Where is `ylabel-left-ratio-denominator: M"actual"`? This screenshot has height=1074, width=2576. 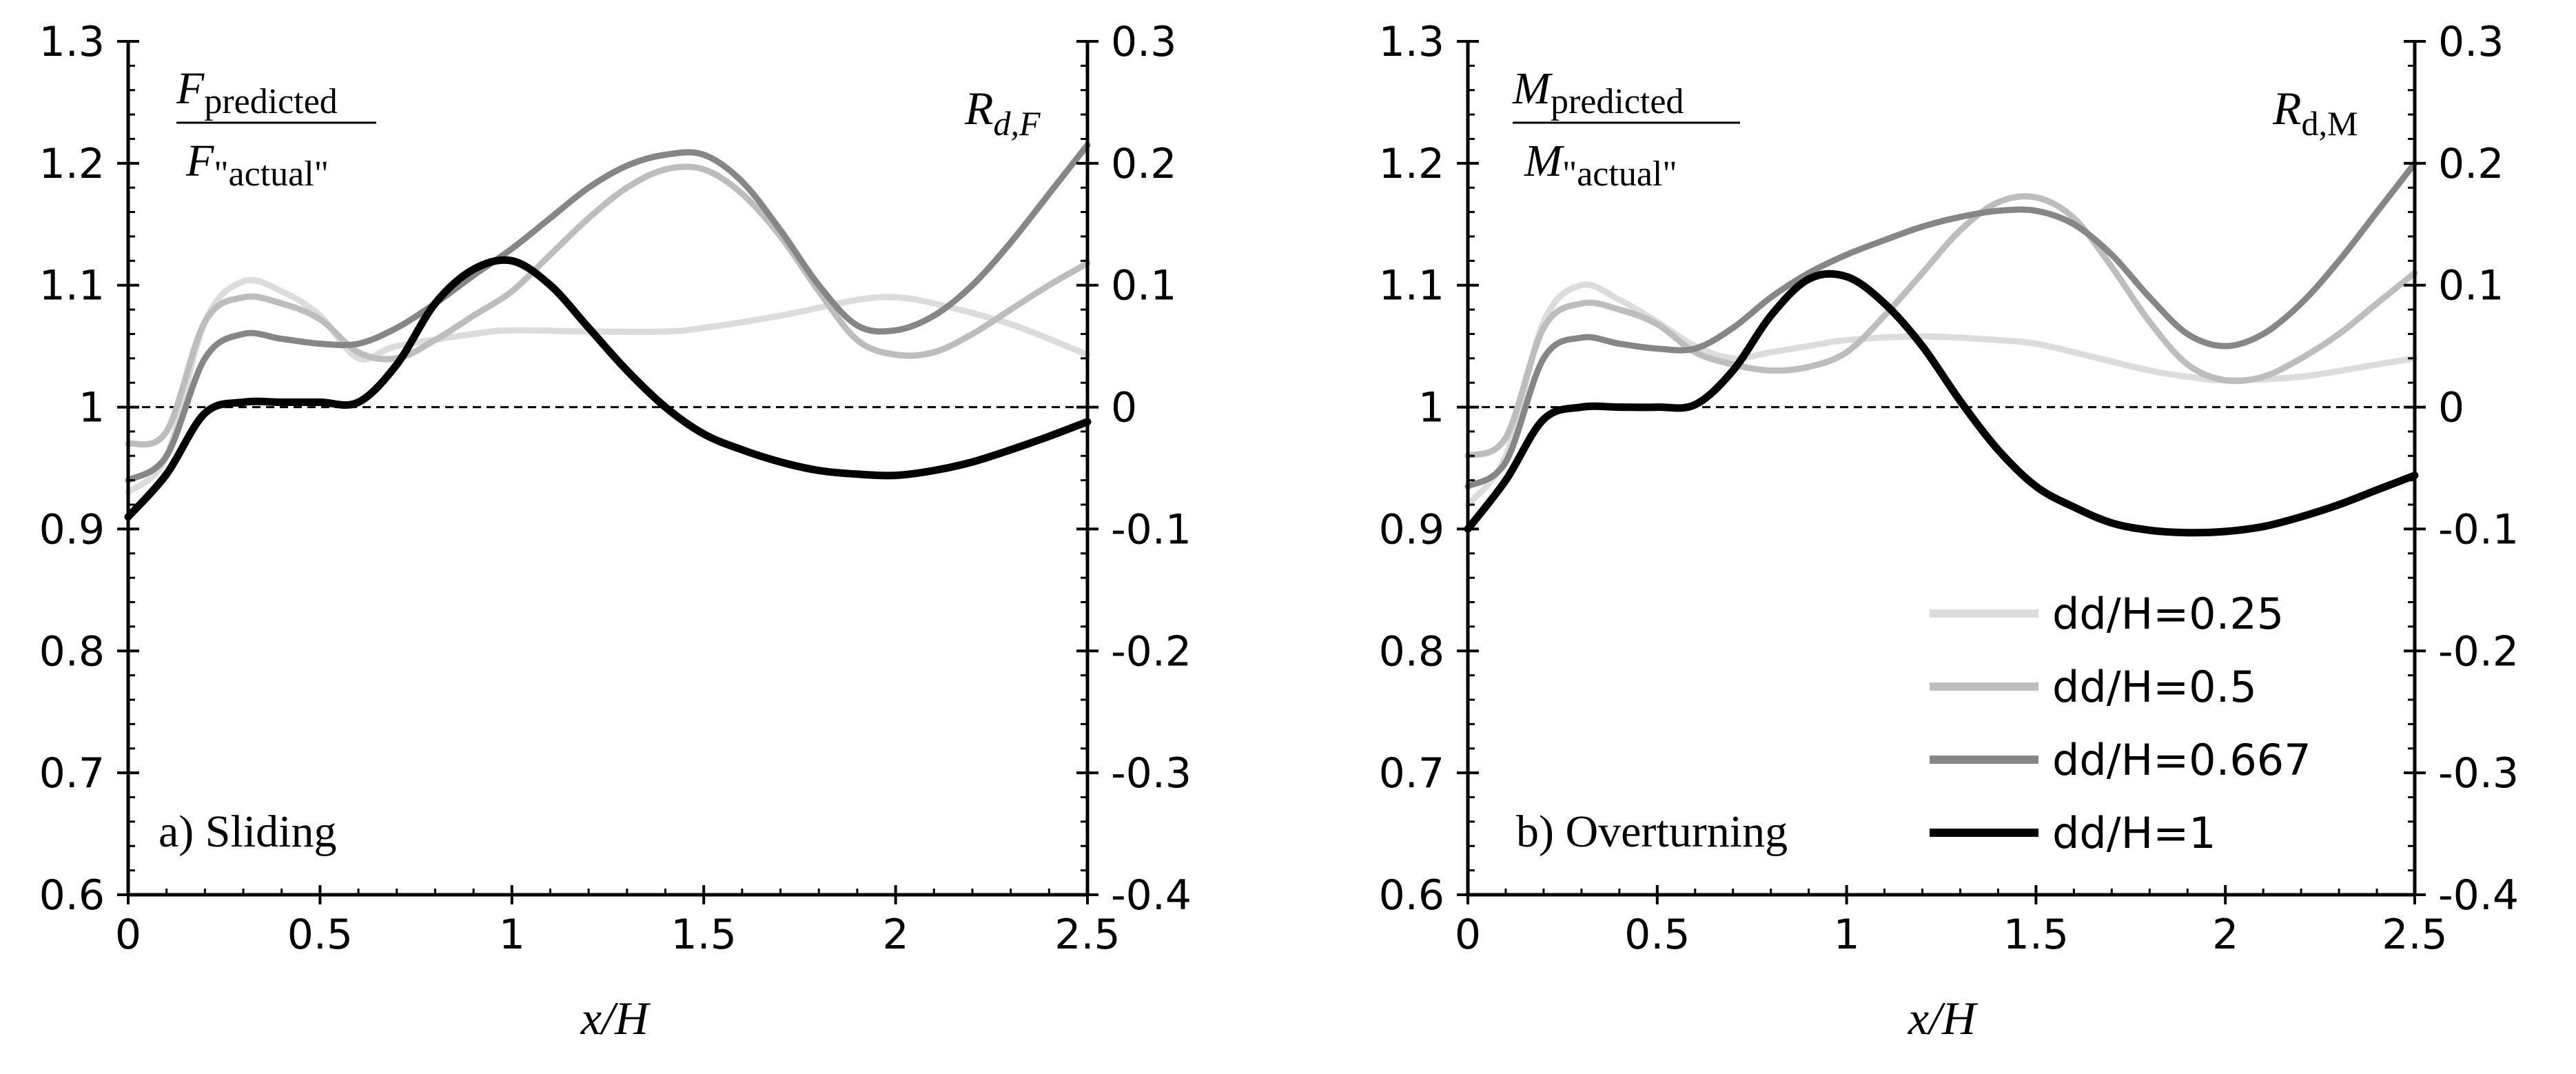
ylabel-left-ratio-denominator: M"actual" is located at coordinates (1600, 165).